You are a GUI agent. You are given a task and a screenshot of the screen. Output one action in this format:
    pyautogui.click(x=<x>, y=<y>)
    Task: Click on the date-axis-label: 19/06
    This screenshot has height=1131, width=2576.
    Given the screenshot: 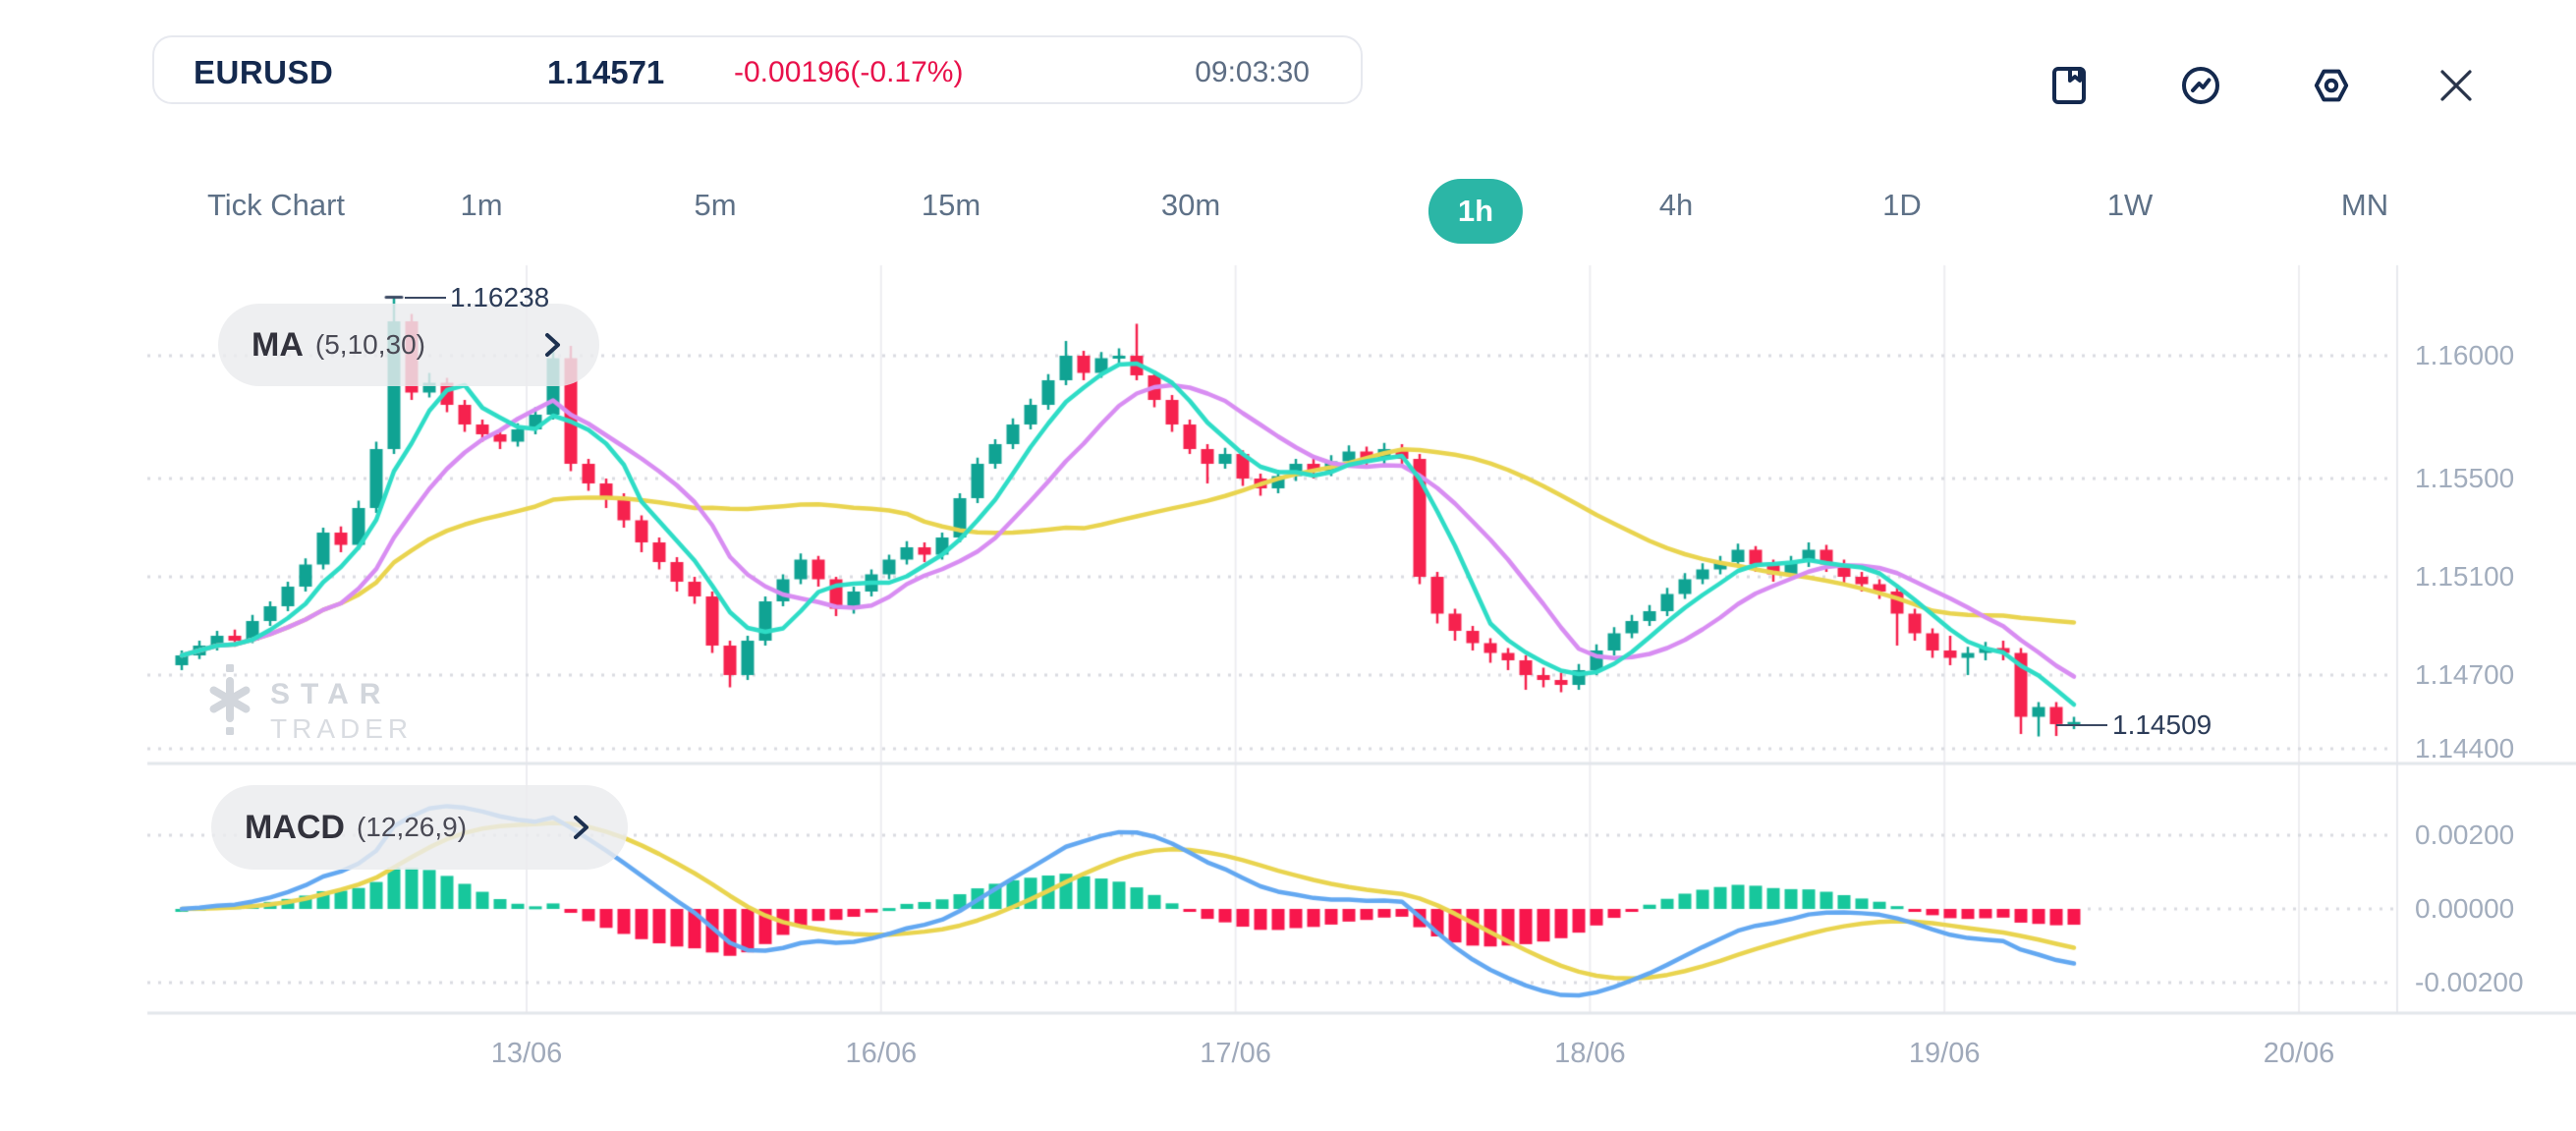 What is the action you would take?
    pyautogui.click(x=1944, y=1053)
    